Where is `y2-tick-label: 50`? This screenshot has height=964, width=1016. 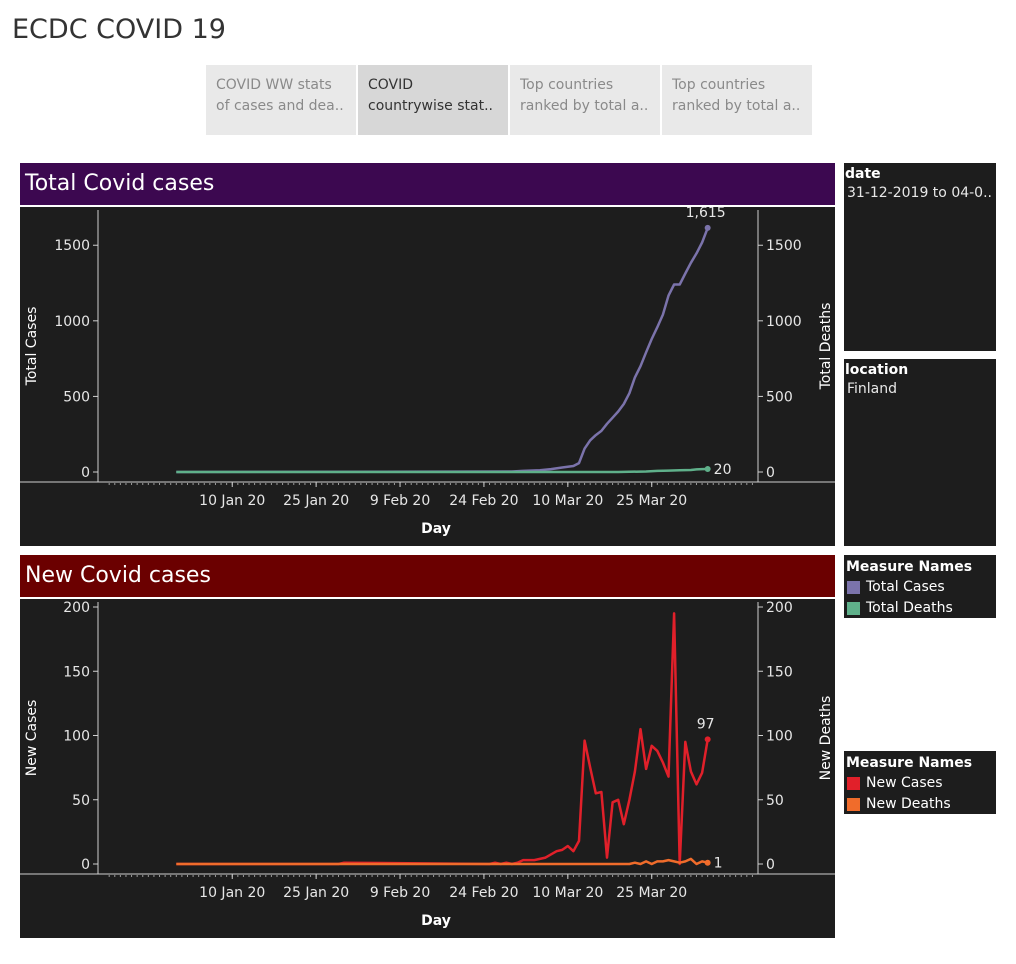
y2-tick-label: 50 is located at coordinates (775, 801).